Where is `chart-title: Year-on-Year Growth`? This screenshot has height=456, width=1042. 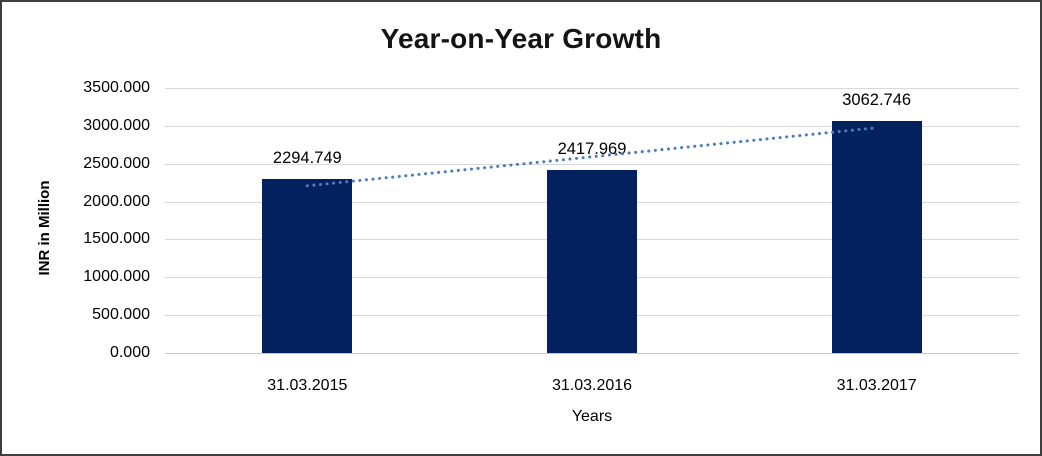
chart-title: Year-on-Year Growth is located at coordinates (521, 38).